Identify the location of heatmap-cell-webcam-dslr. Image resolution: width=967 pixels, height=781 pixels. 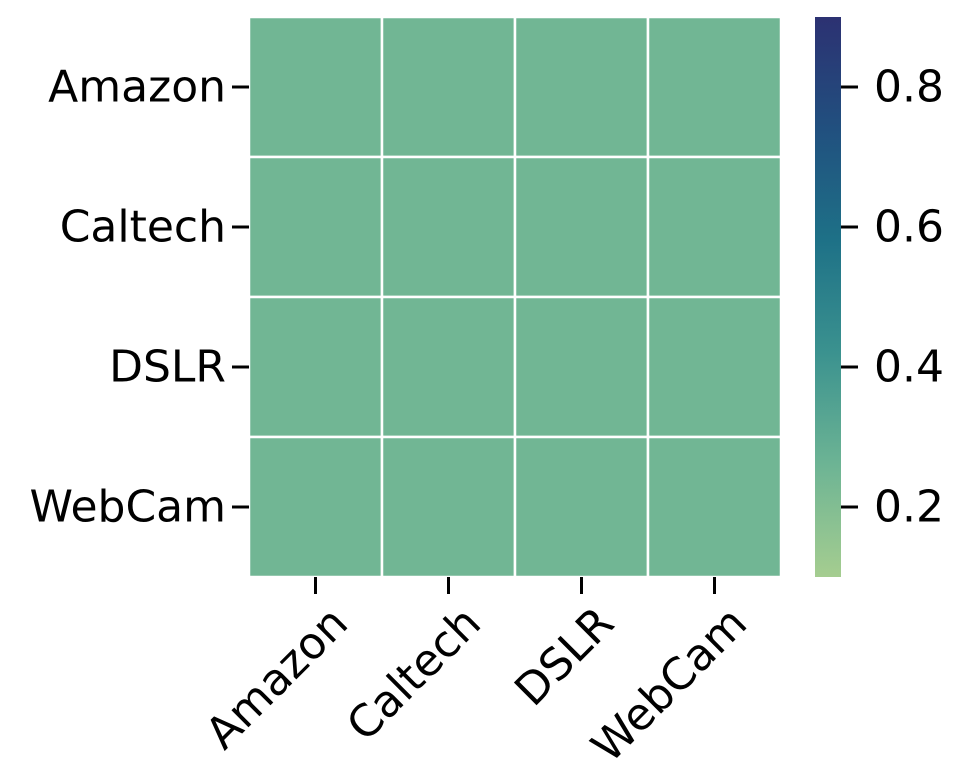
(581, 507).